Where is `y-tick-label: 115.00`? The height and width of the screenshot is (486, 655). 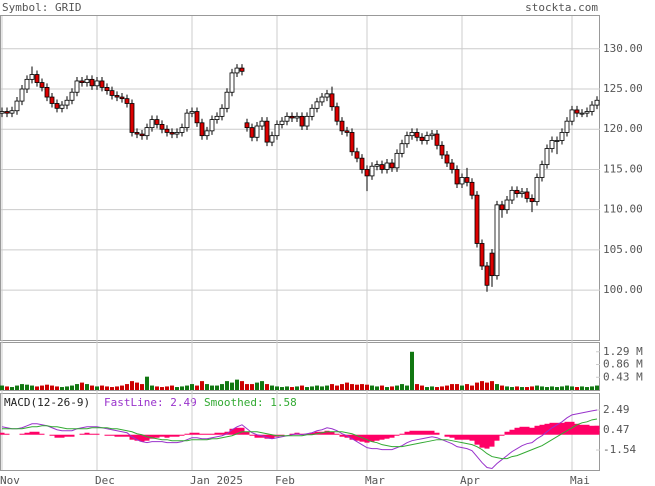 y-tick-label: 115.00 is located at coordinates (623, 168).